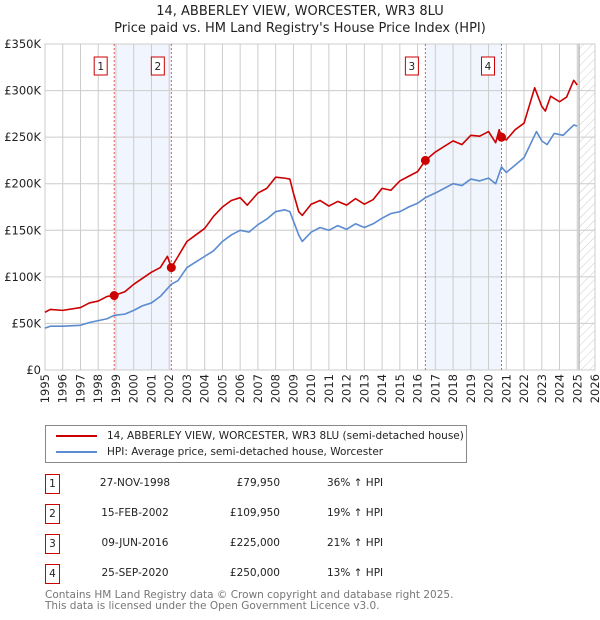 This screenshot has height=620, width=600. What do you see at coordinates (187, 388) in the screenshot?
I see `x-tick-label: 2003` at bounding box center [187, 388].